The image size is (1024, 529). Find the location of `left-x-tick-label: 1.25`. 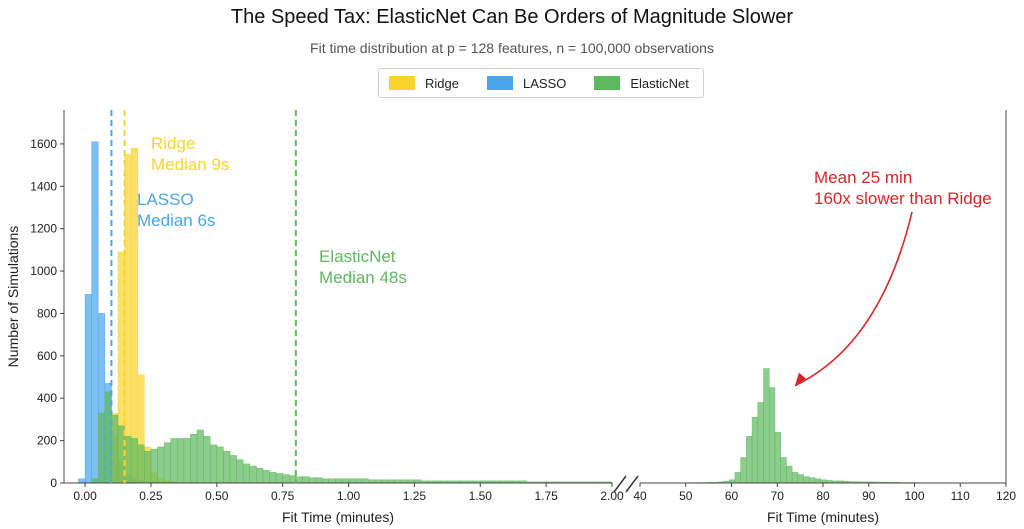

left-x-tick-label: 1.25 is located at coordinates (415, 496).